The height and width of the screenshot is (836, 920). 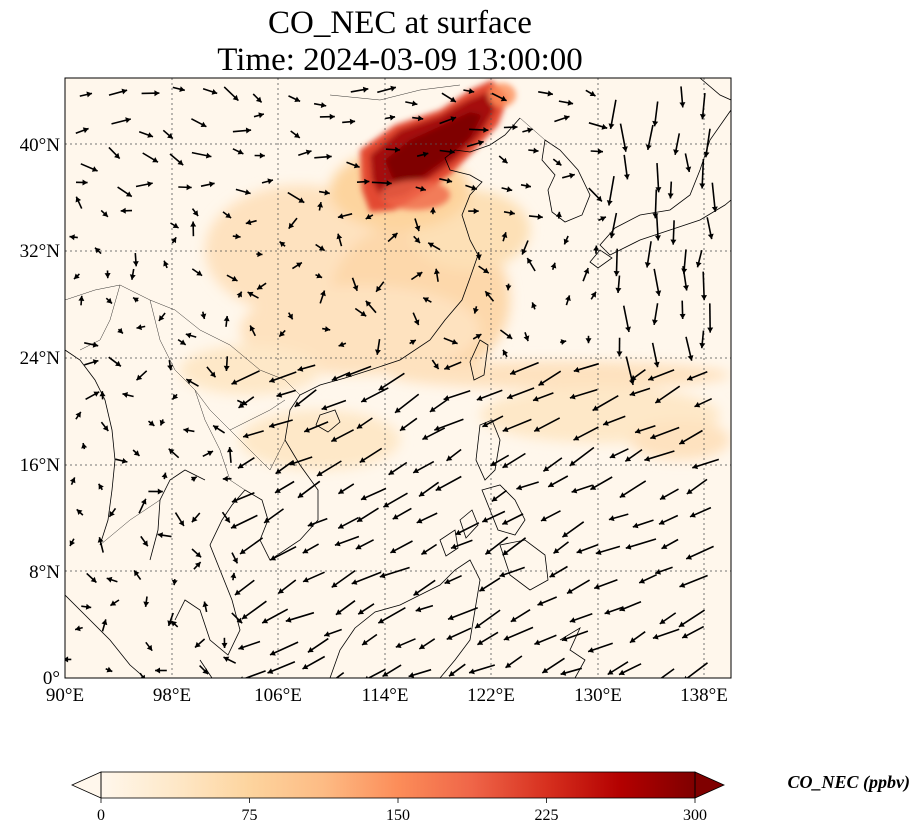 What do you see at coordinates (385, 695) in the screenshot?
I see `lon-tick-label: 114°E` at bounding box center [385, 695].